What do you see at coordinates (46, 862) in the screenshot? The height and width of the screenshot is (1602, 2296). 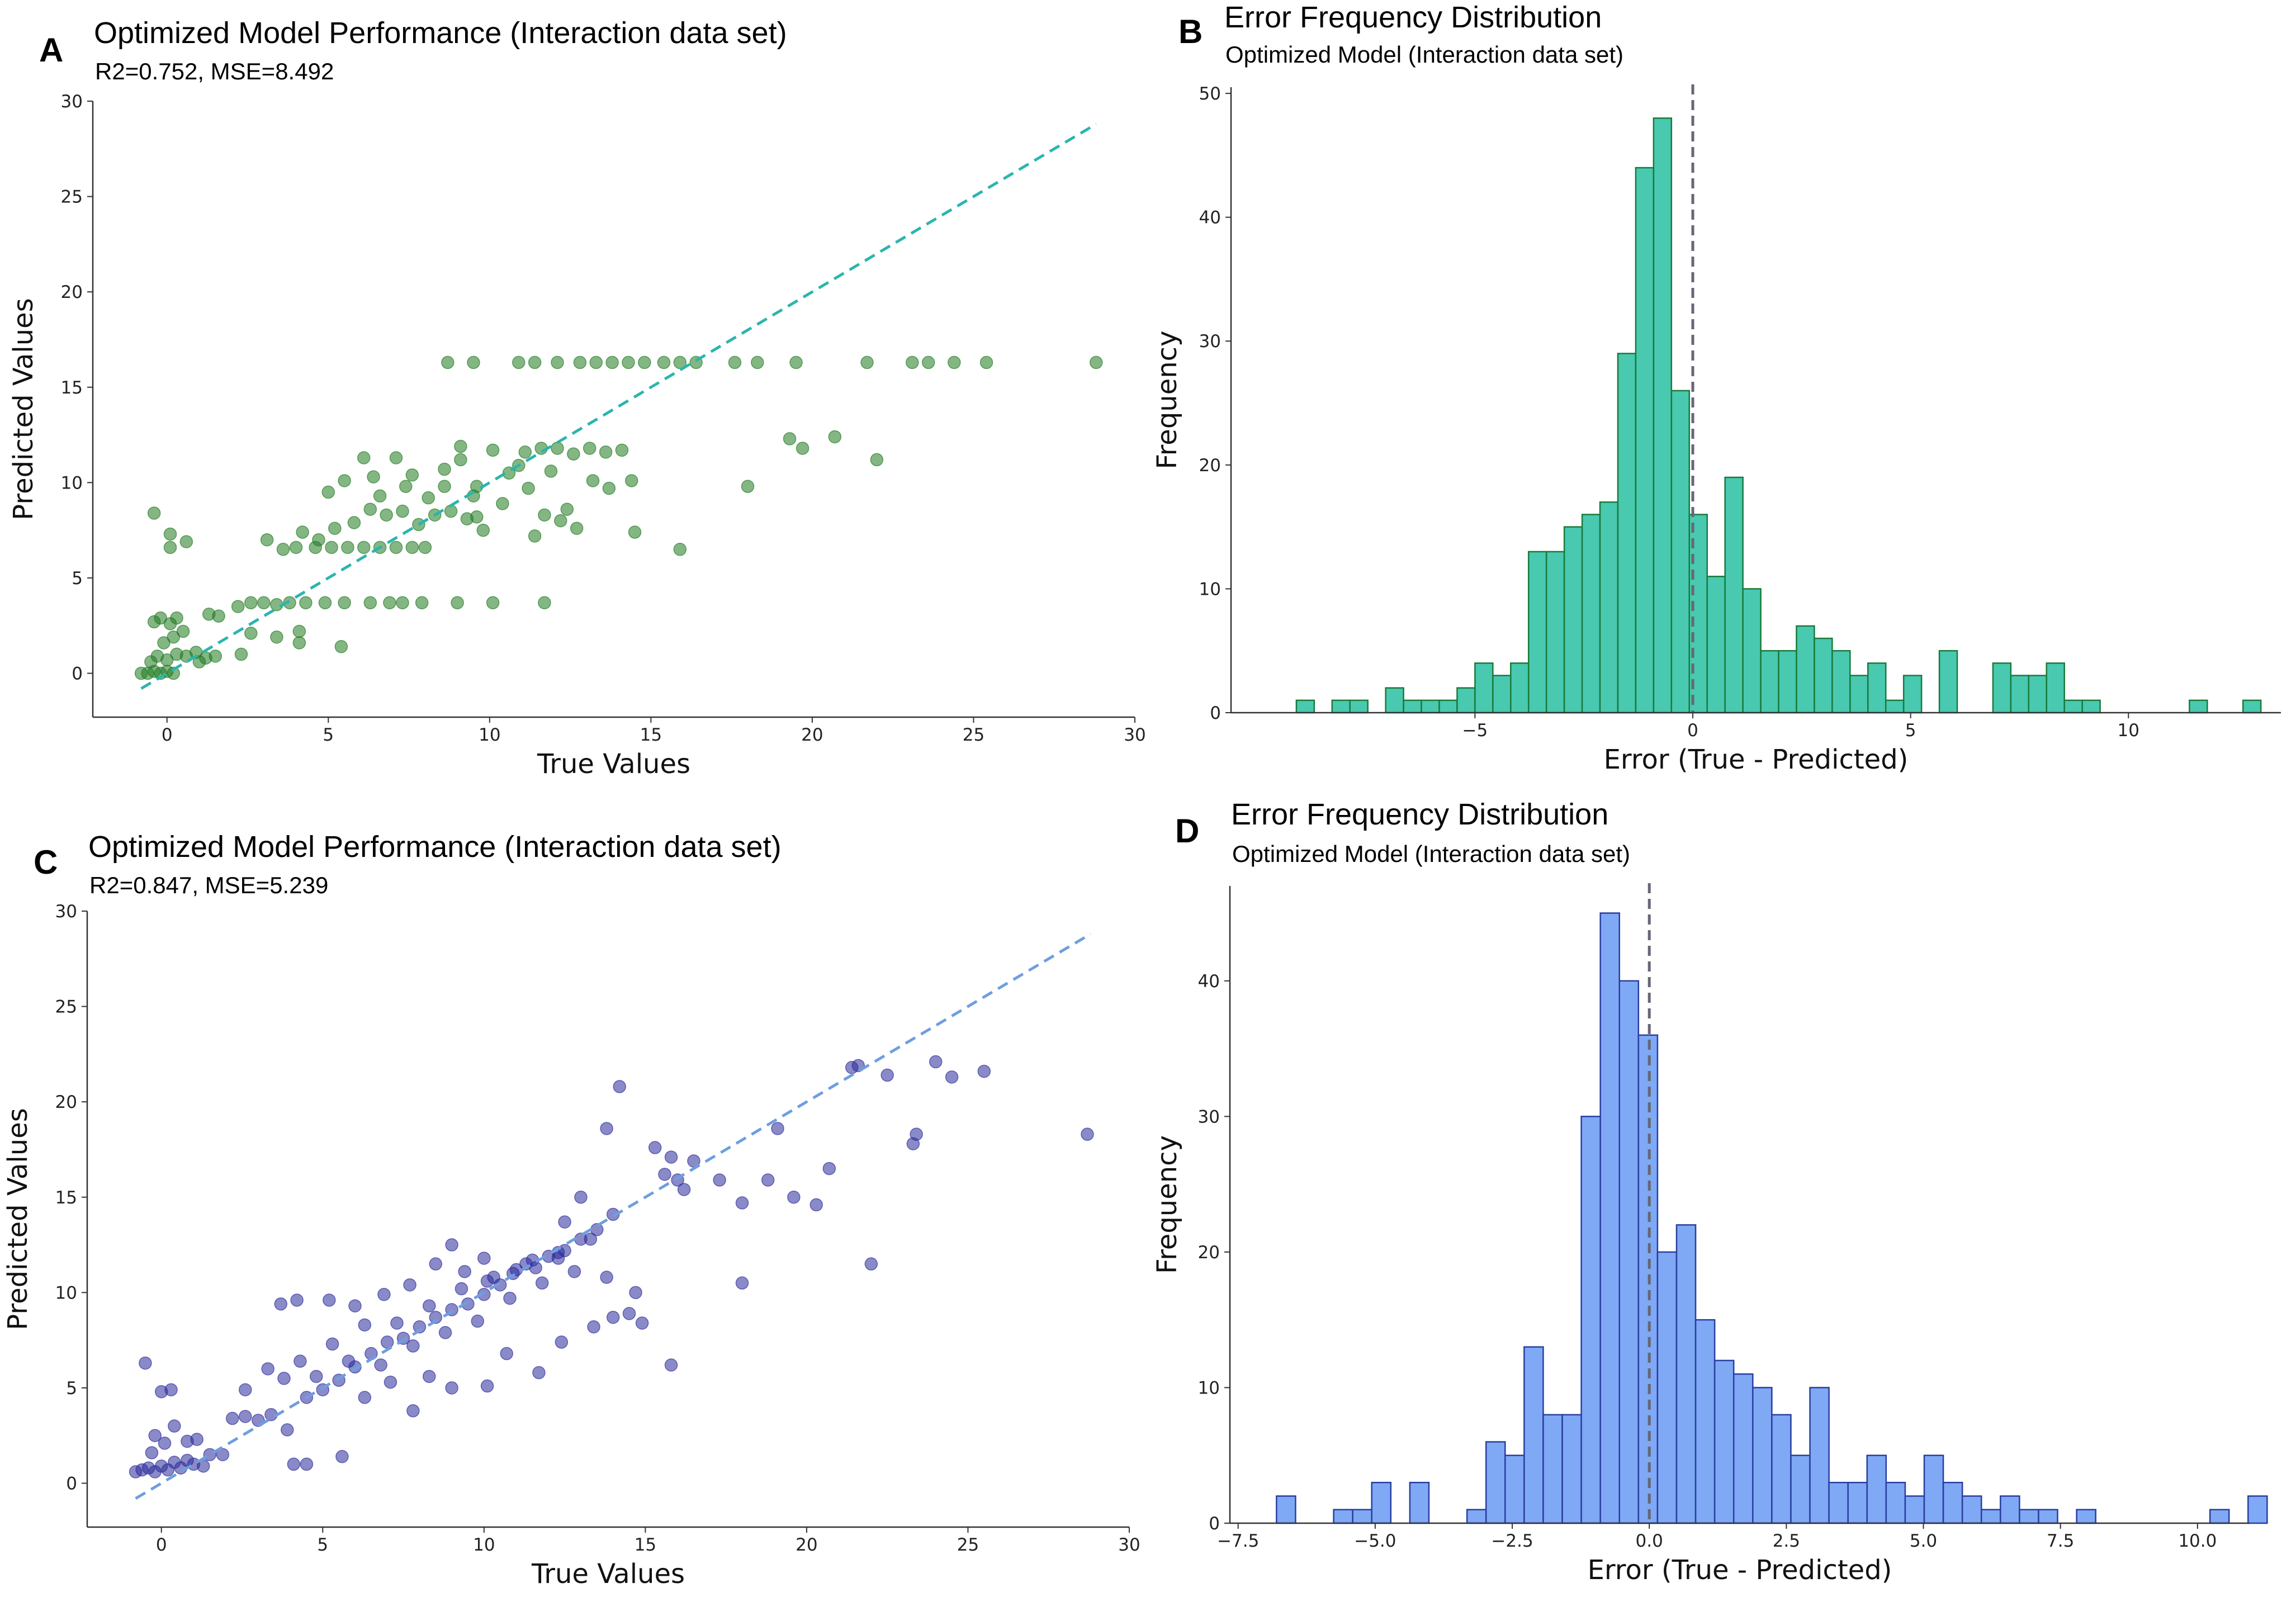 I see `panel-c-letter: C` at bounding box center [46, 862].